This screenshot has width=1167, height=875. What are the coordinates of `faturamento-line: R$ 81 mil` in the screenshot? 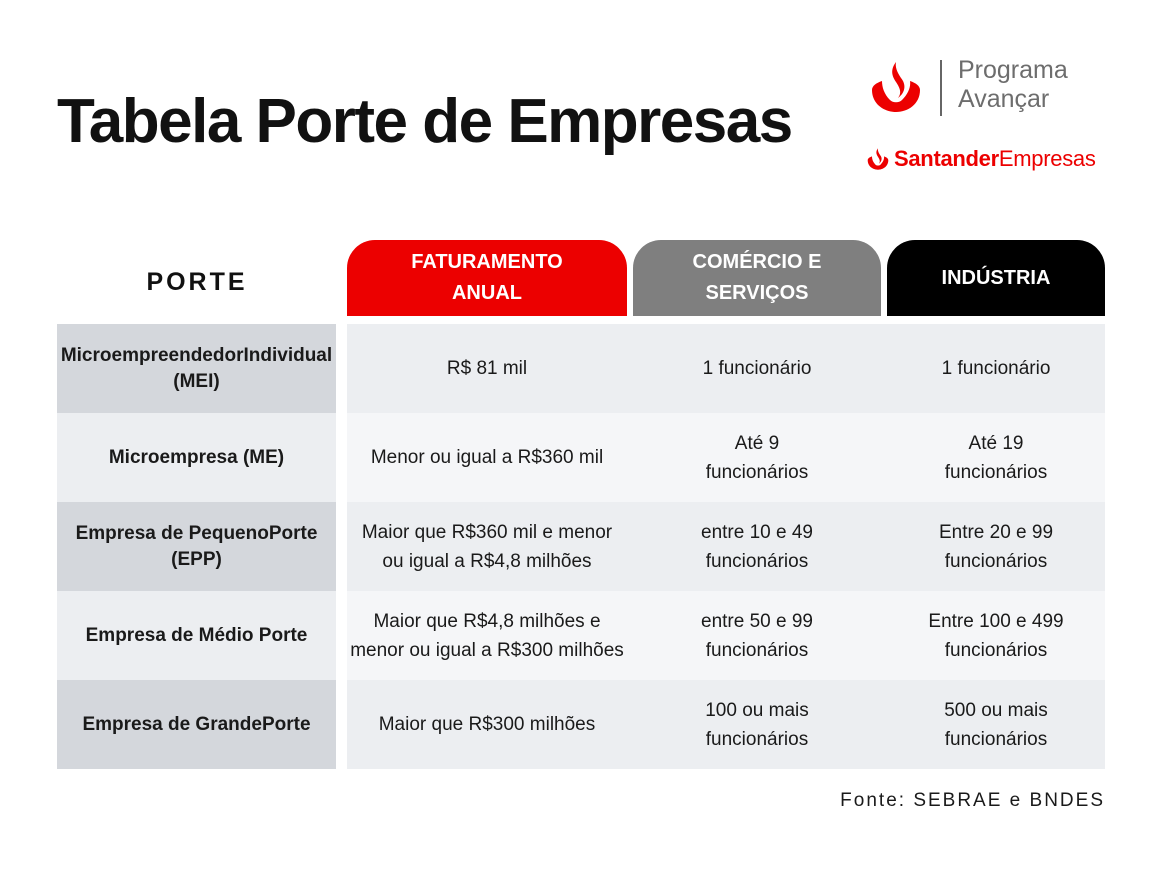 It's located at (487, 368).